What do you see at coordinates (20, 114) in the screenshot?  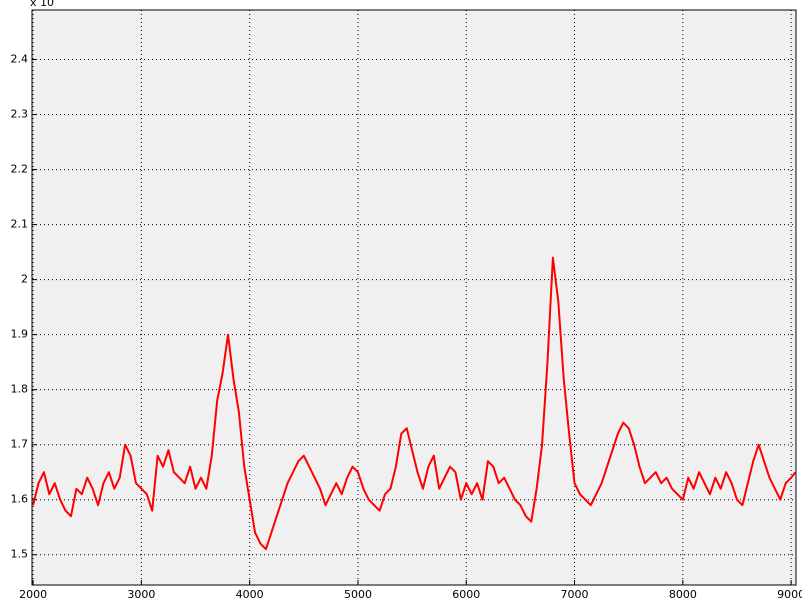 I see `y-tick-label: 2.3` at bounding box center [20, 114].